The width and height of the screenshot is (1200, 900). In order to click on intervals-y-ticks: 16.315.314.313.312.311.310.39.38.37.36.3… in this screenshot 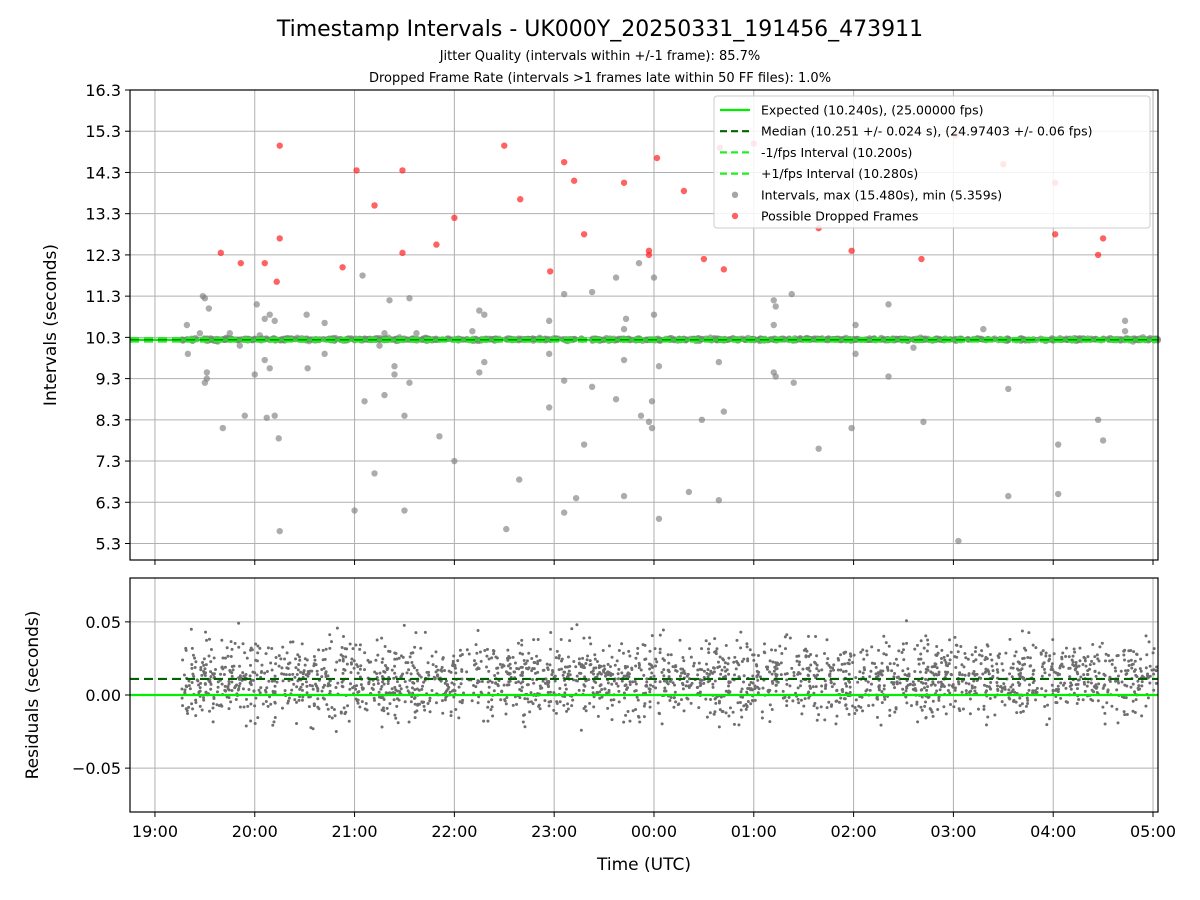, I will do `click(107, 317)`.